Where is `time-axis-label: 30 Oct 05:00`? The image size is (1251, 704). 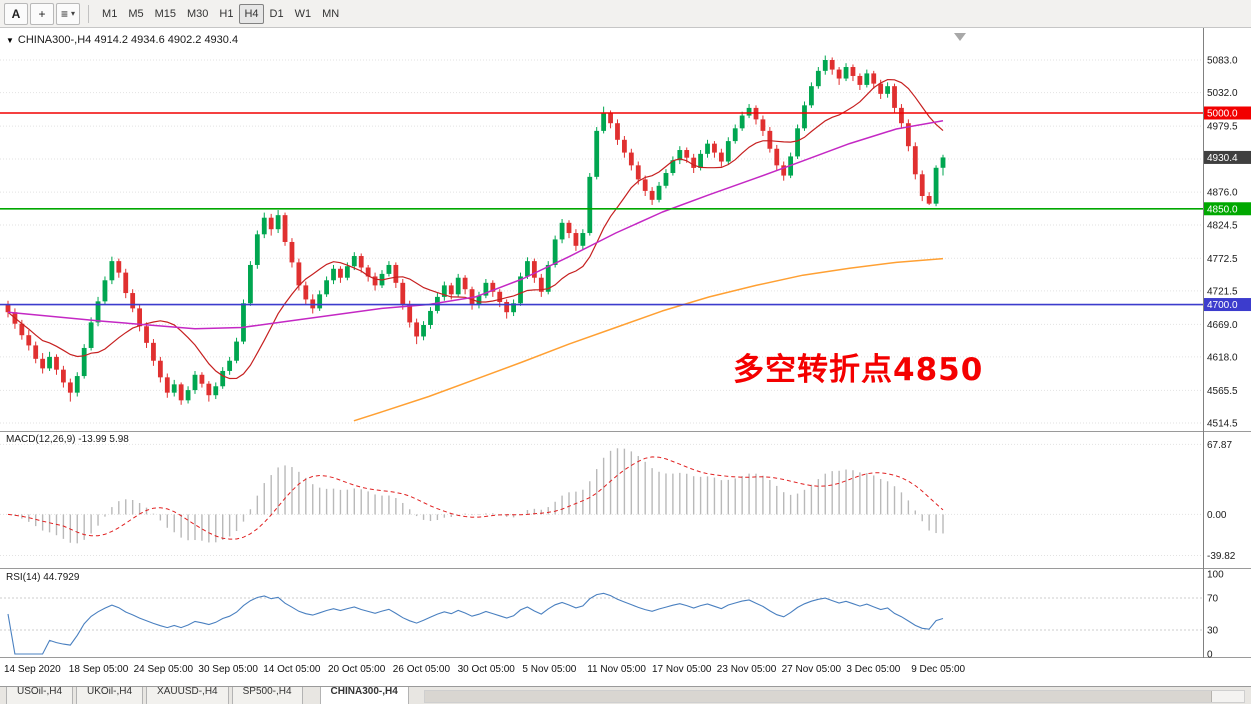
time-axis-label: 30 Oct 05:00 is located at coordinates (486, 669).